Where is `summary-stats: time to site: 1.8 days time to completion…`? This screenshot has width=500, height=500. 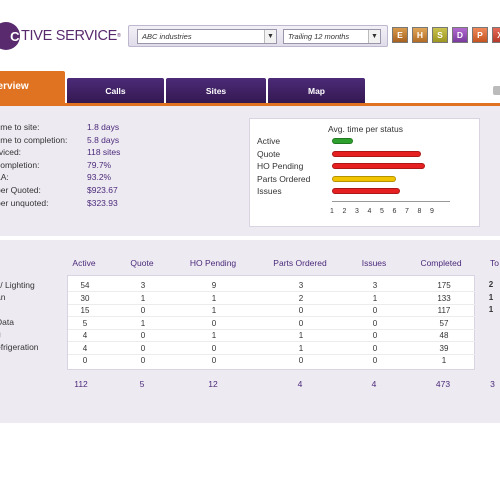
summary-stats: time to site: 1.8 days time to completion… is located at coordinates (120, 166).